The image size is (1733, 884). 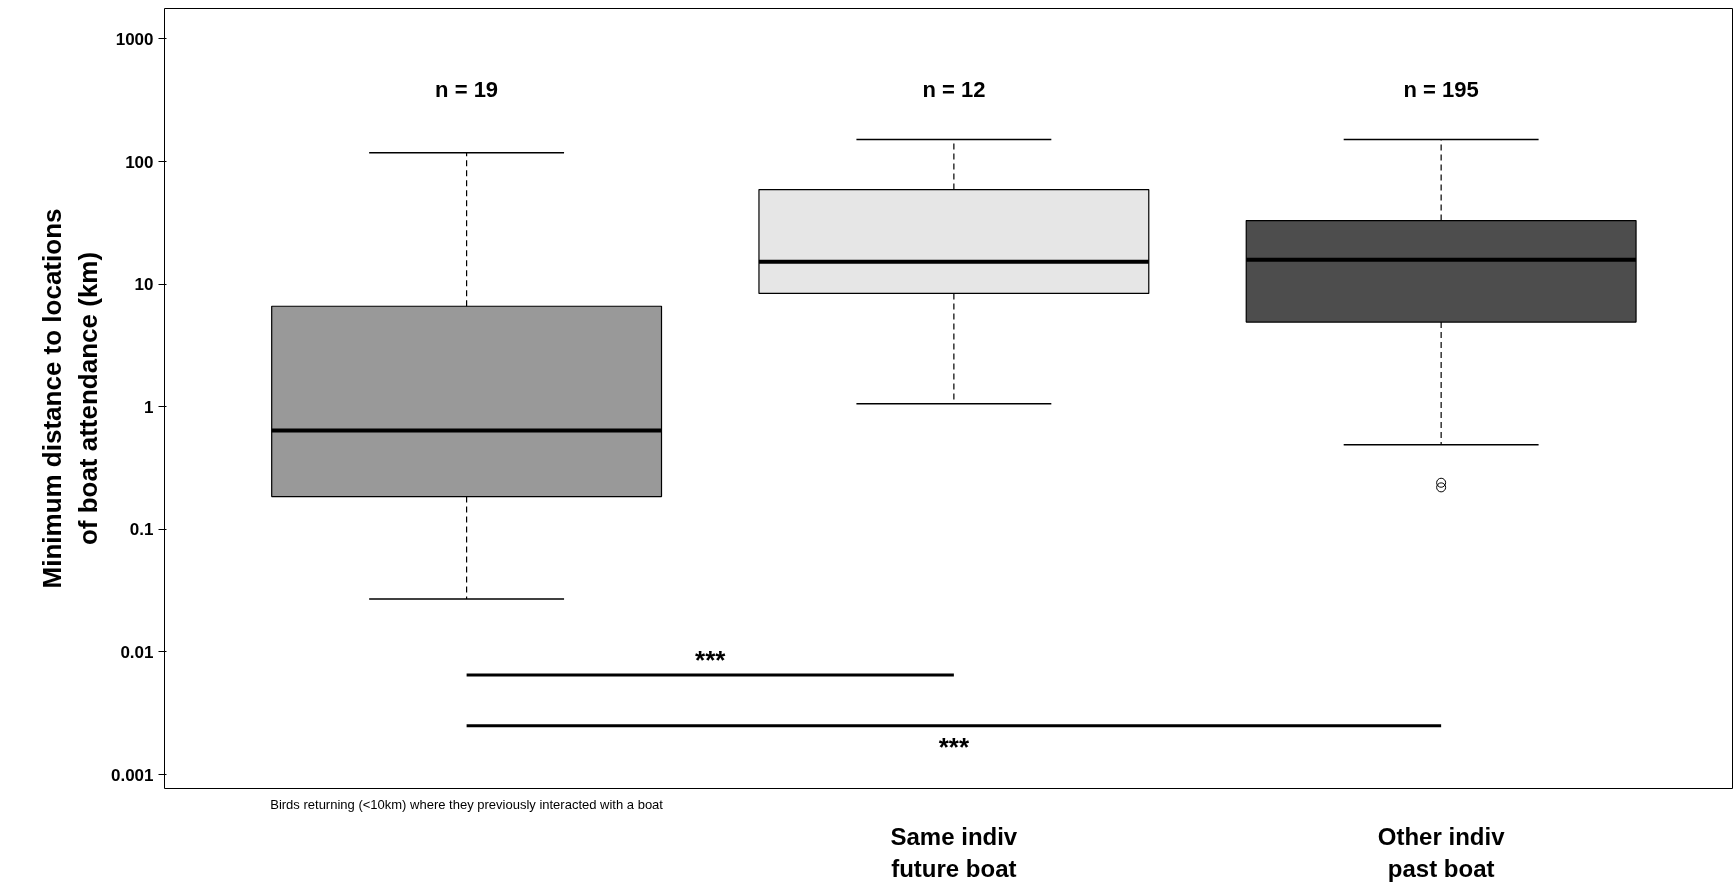 I want to click on x-tick-label: Other indiv past boat, so click(x=1441, y=852).